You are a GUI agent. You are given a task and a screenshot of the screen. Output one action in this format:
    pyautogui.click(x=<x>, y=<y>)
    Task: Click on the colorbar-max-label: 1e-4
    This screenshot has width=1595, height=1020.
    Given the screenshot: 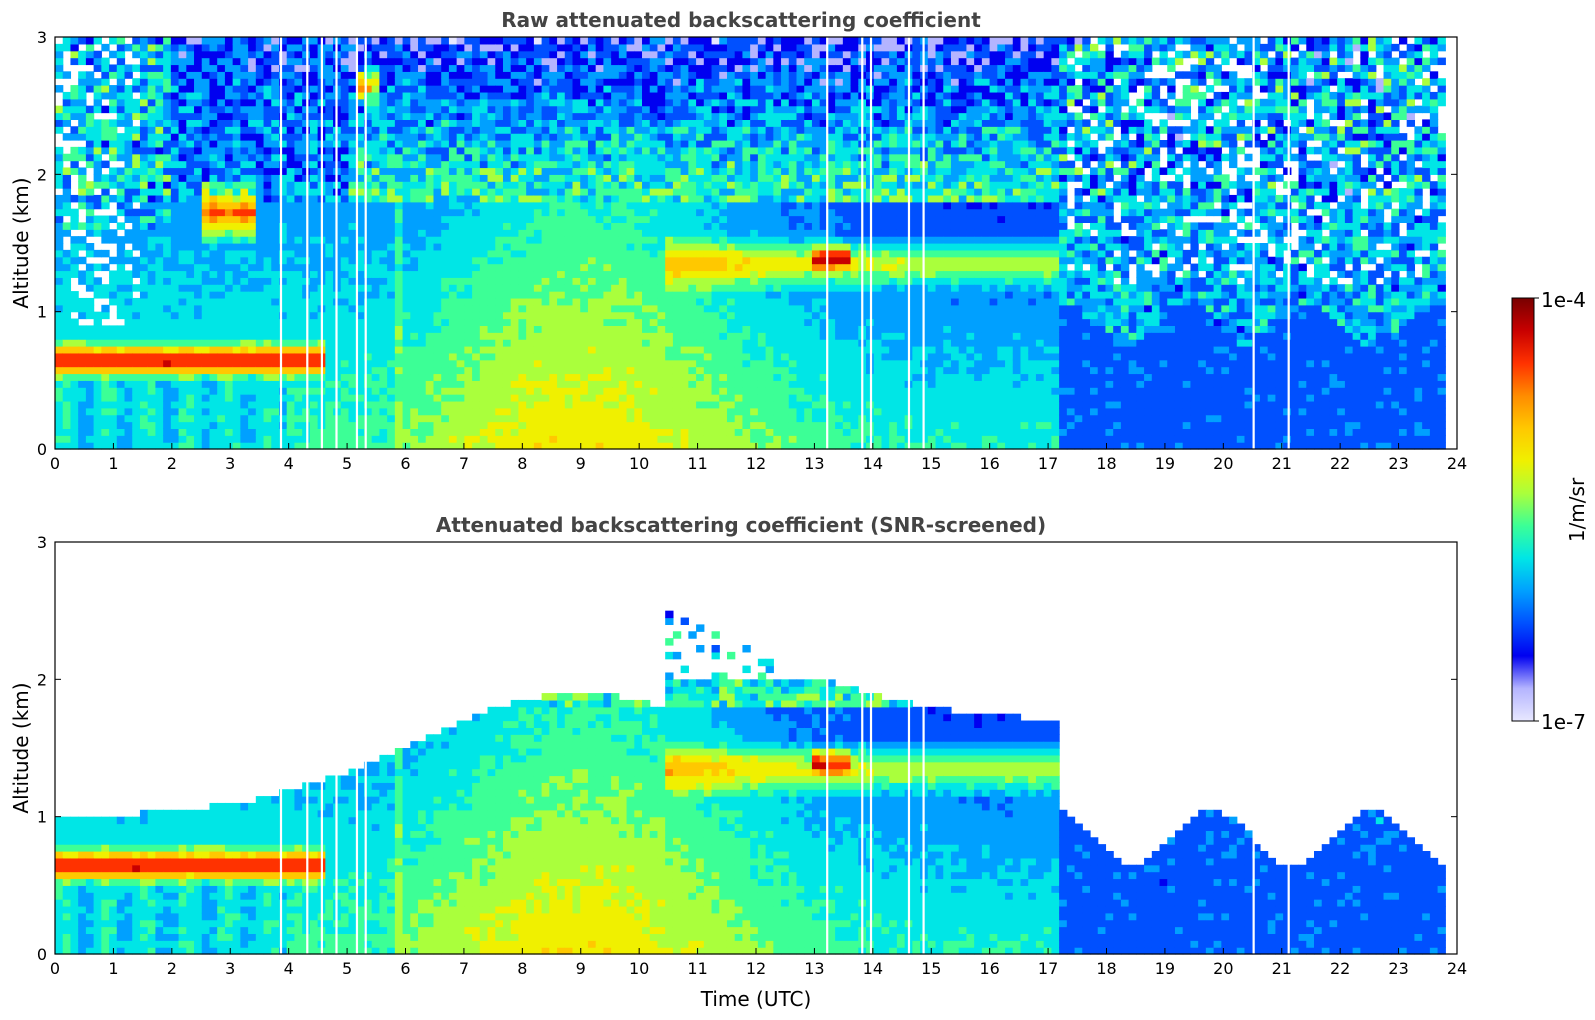 What is the action you would take?
    pyautogui.click(x=1563, y=300)
    